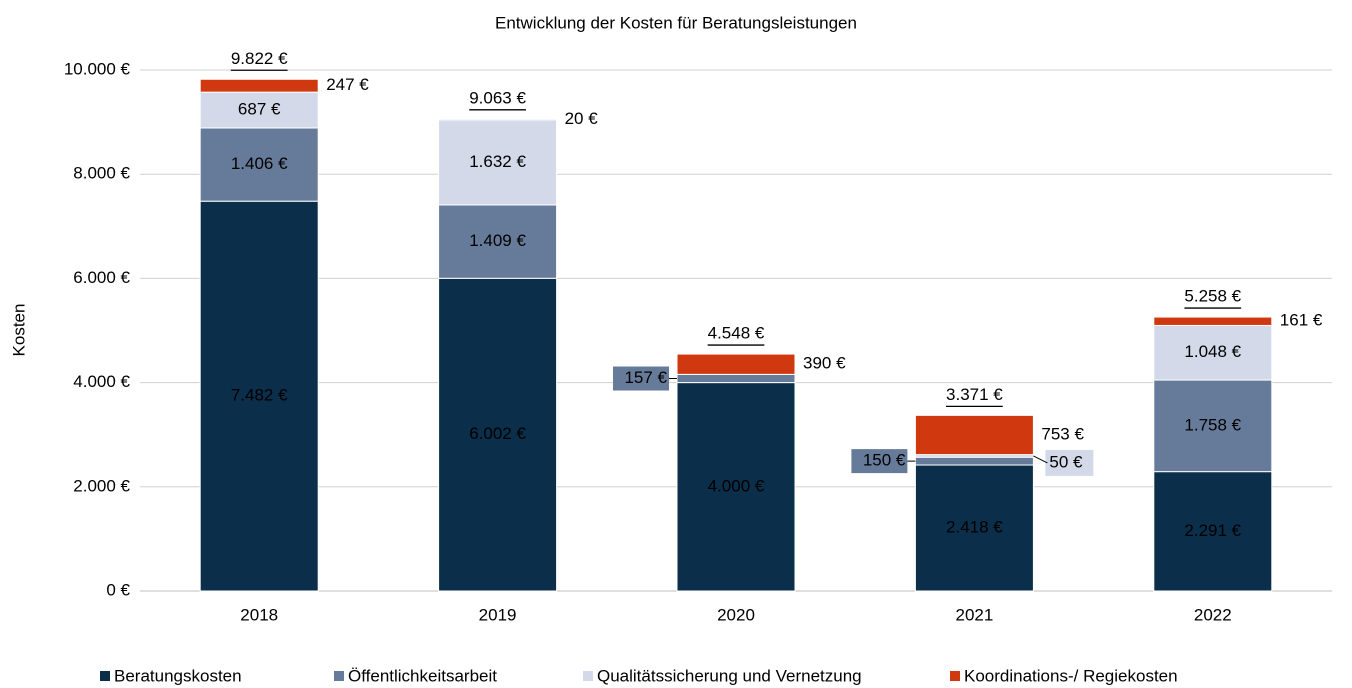  I want to click on legend-label: Öffentlichkeitsarbeit, so click(422, 675).